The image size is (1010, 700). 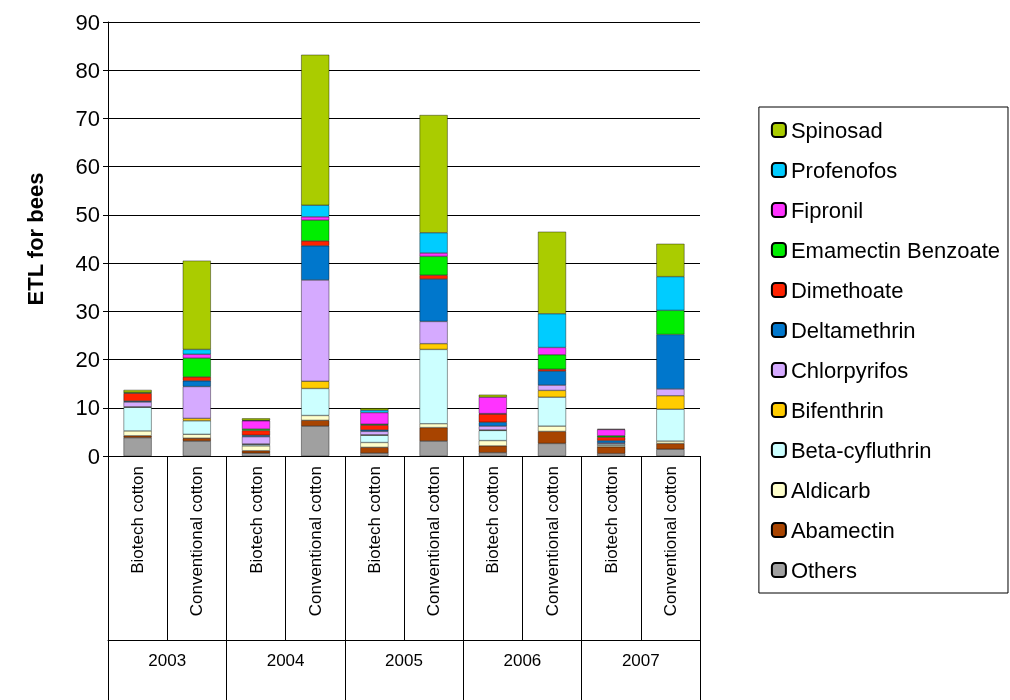 I want to click on y-tick-label: 0, so click(x=93, y=456).